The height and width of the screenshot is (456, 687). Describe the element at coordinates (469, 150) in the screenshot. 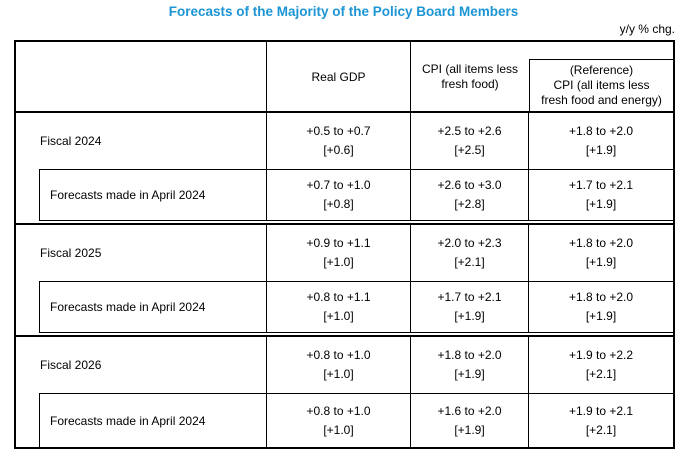

I see `value-median: [+2.5]` at that location.